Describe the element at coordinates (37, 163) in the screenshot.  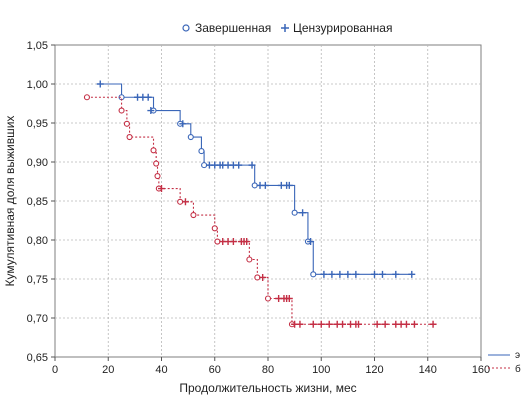
I see `y-tick-label: 0,90` at that location.